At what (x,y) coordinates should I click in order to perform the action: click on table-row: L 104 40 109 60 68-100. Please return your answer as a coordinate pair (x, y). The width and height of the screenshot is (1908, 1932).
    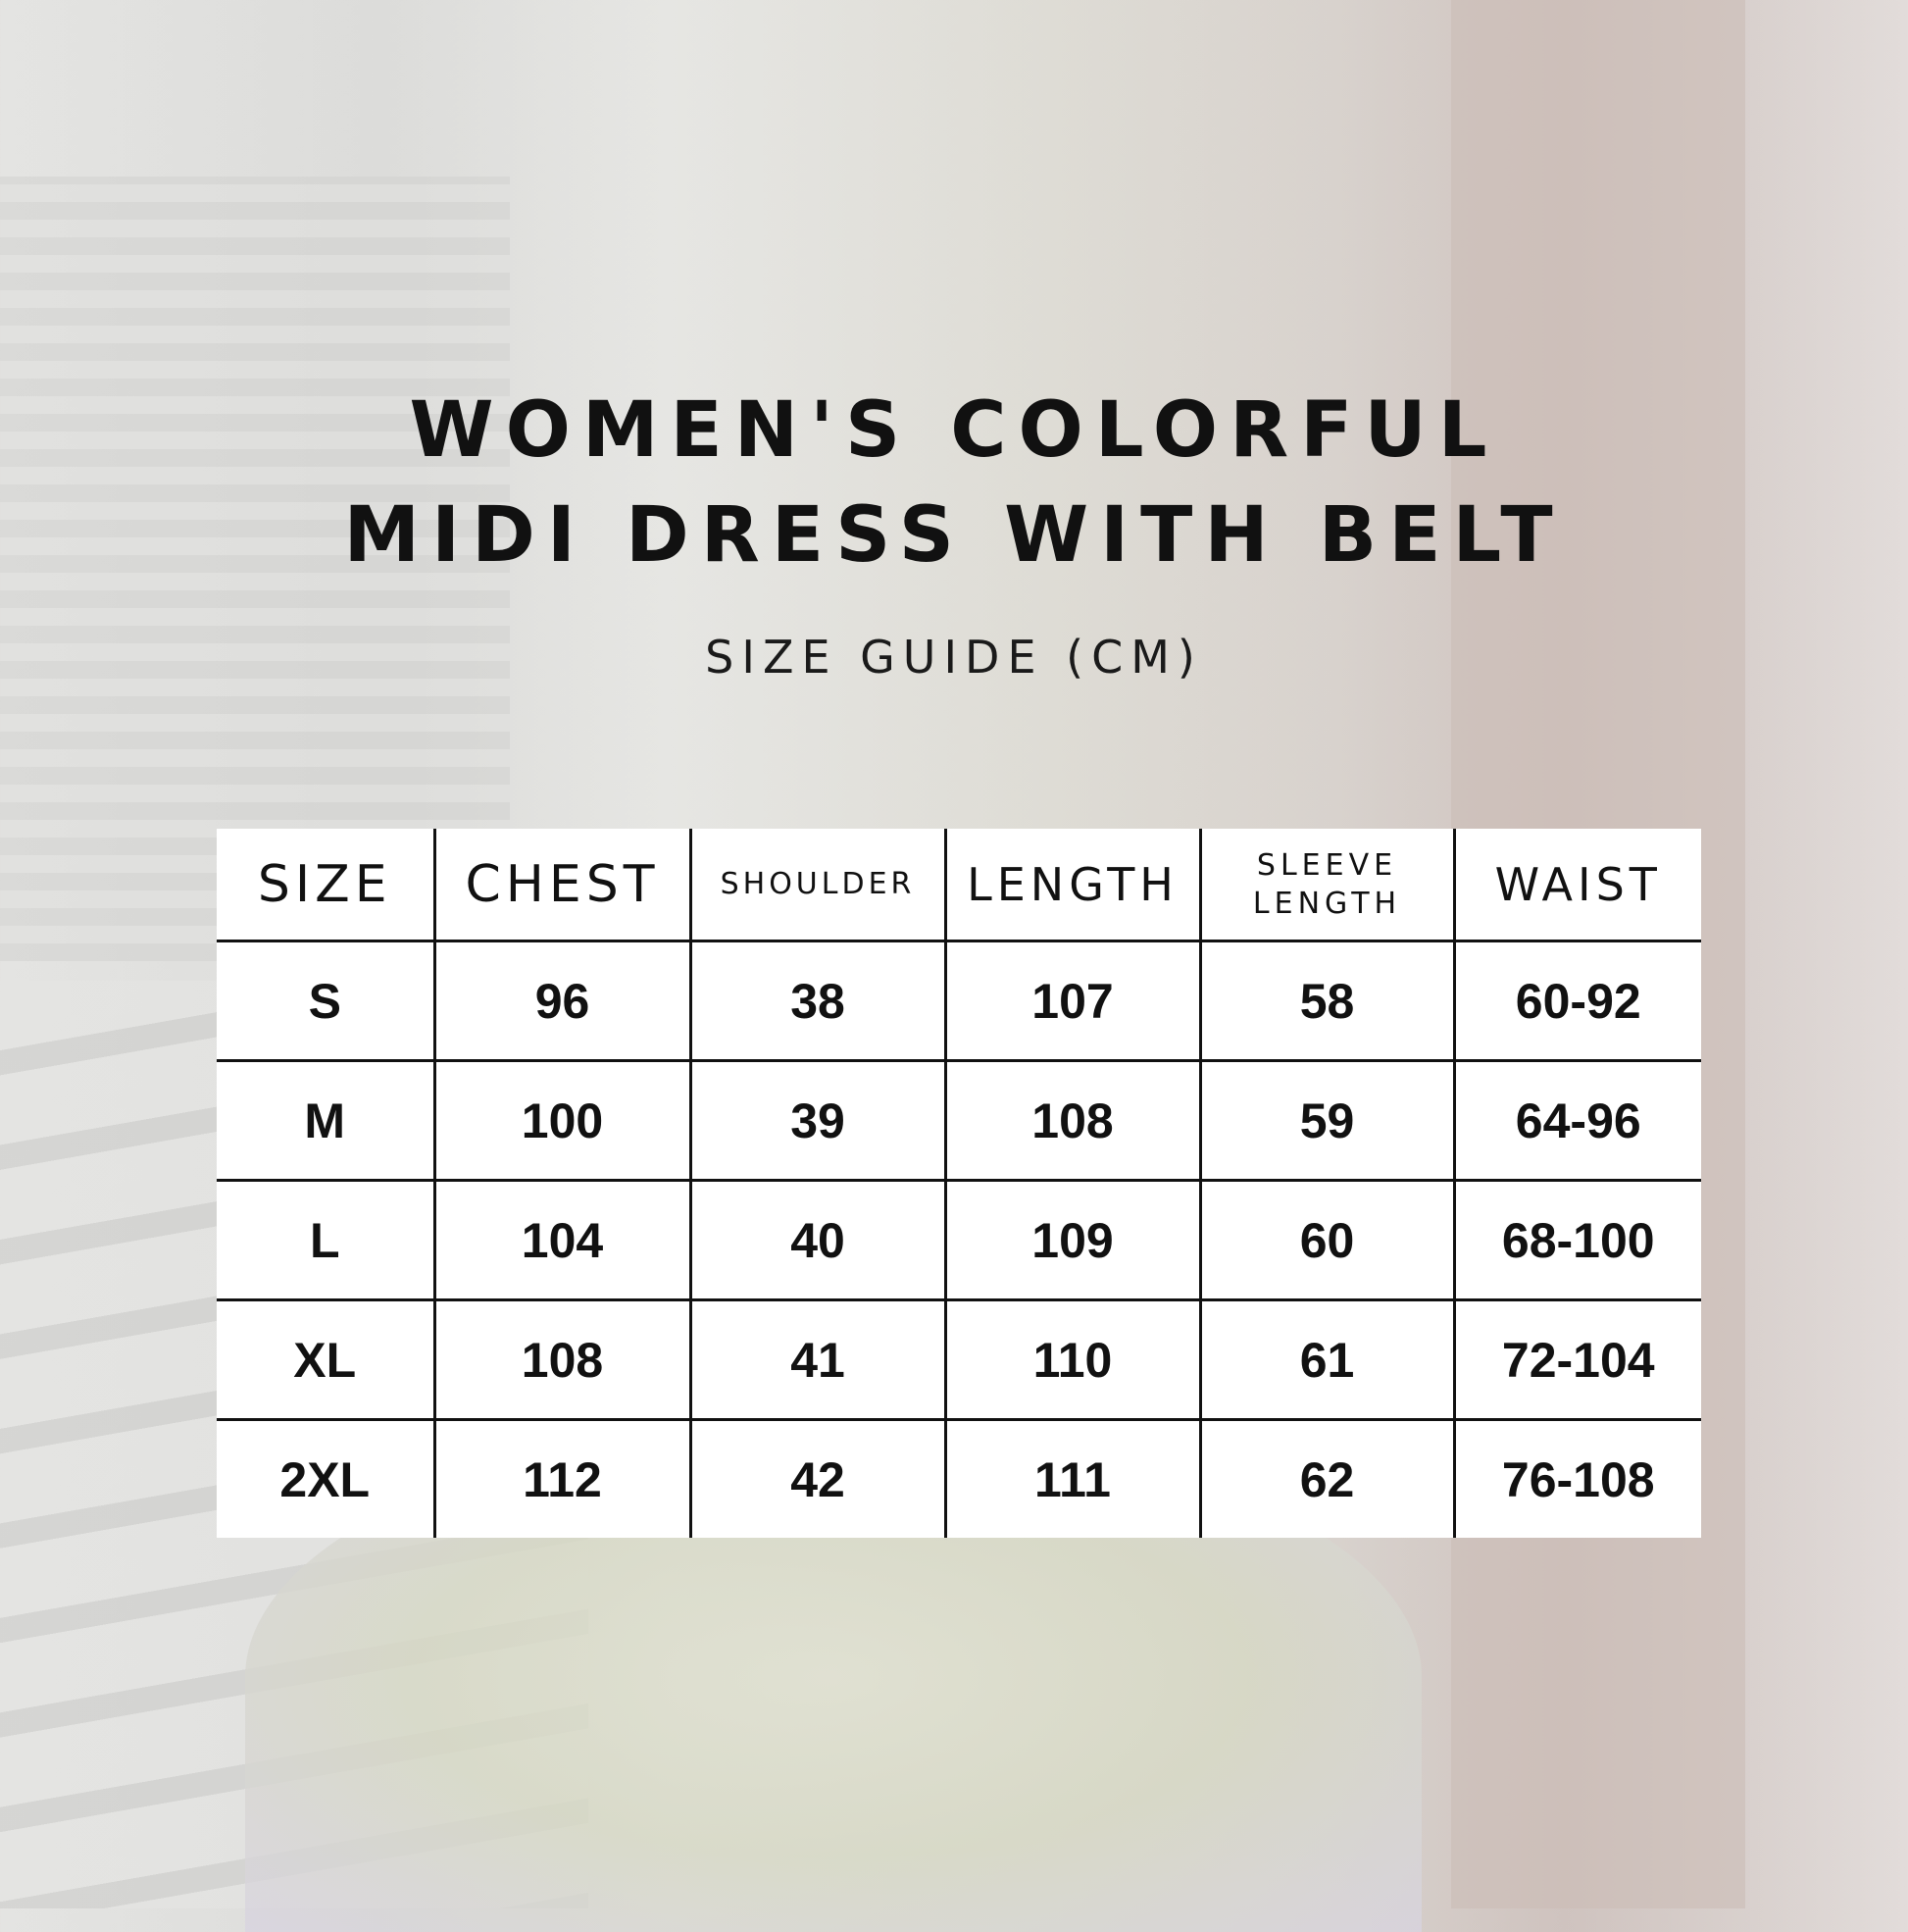
    Looking at the image, I should click on (959, 1240).